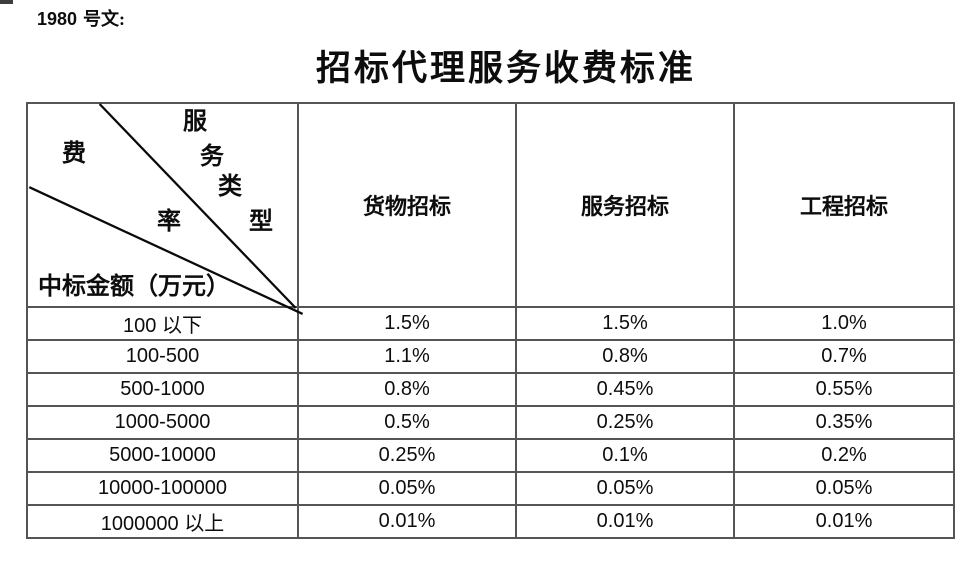 The image size is (976, 581). What do you see at coordinates (844, 389) in the screenshot?
I see `fee-value: 0.55%` at bounding box center [844, 389].